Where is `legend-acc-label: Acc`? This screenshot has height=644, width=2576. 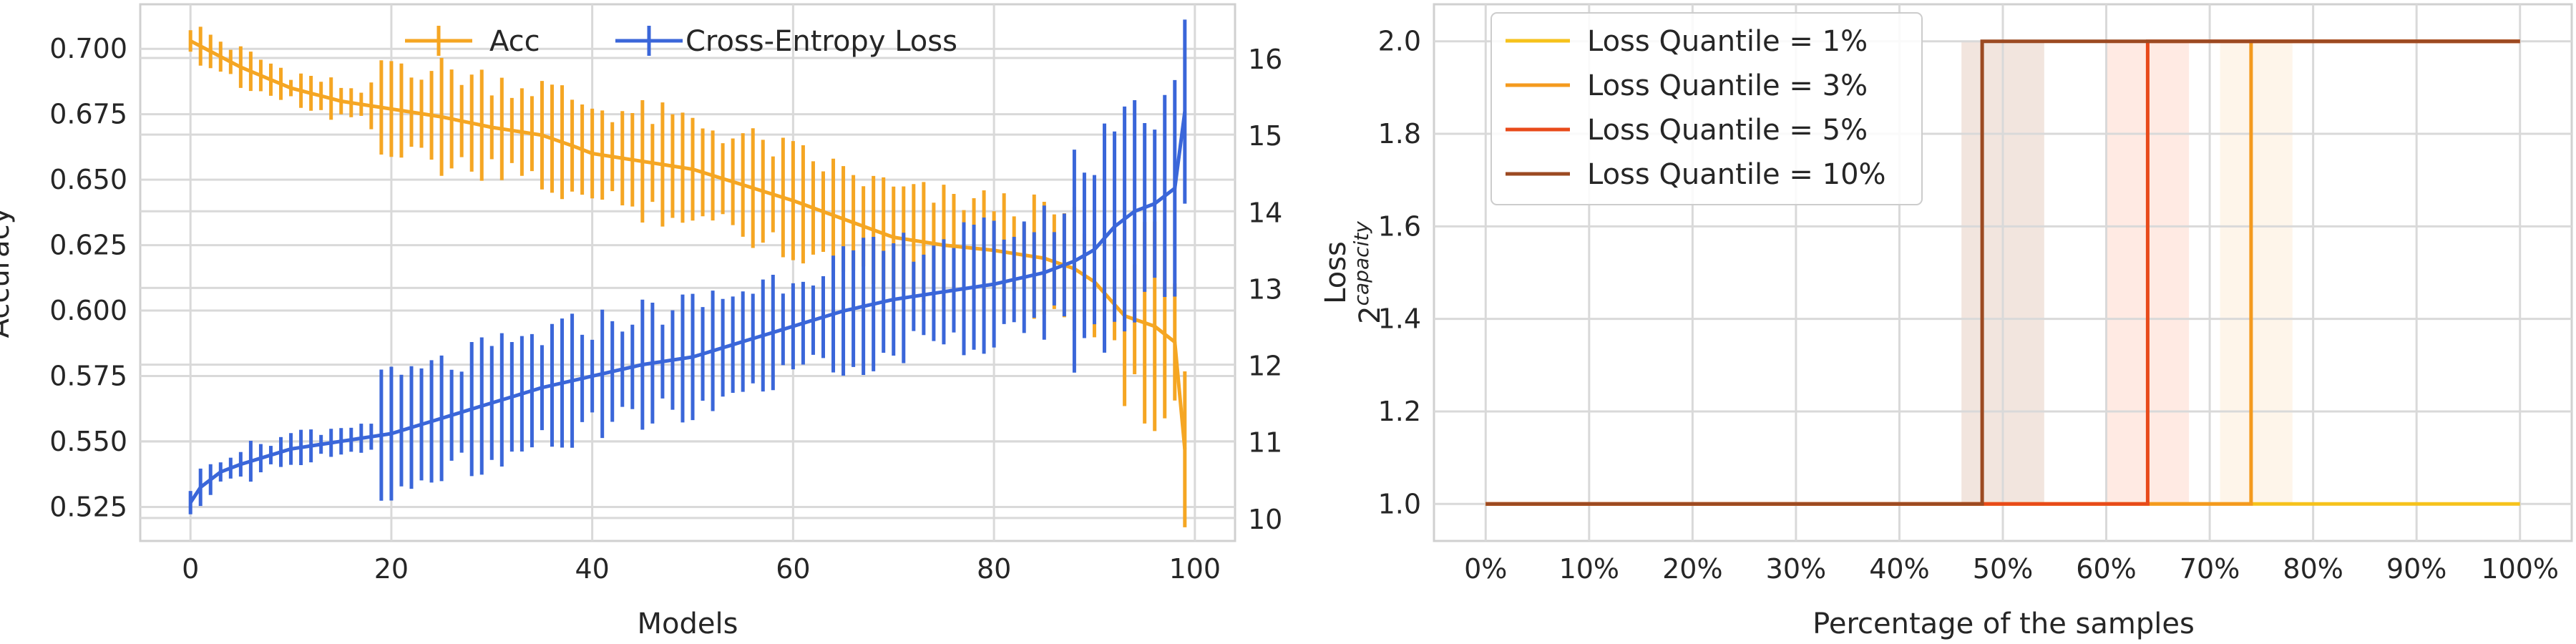
legend-acc-label: Acc is located at coordinates (514, 41).